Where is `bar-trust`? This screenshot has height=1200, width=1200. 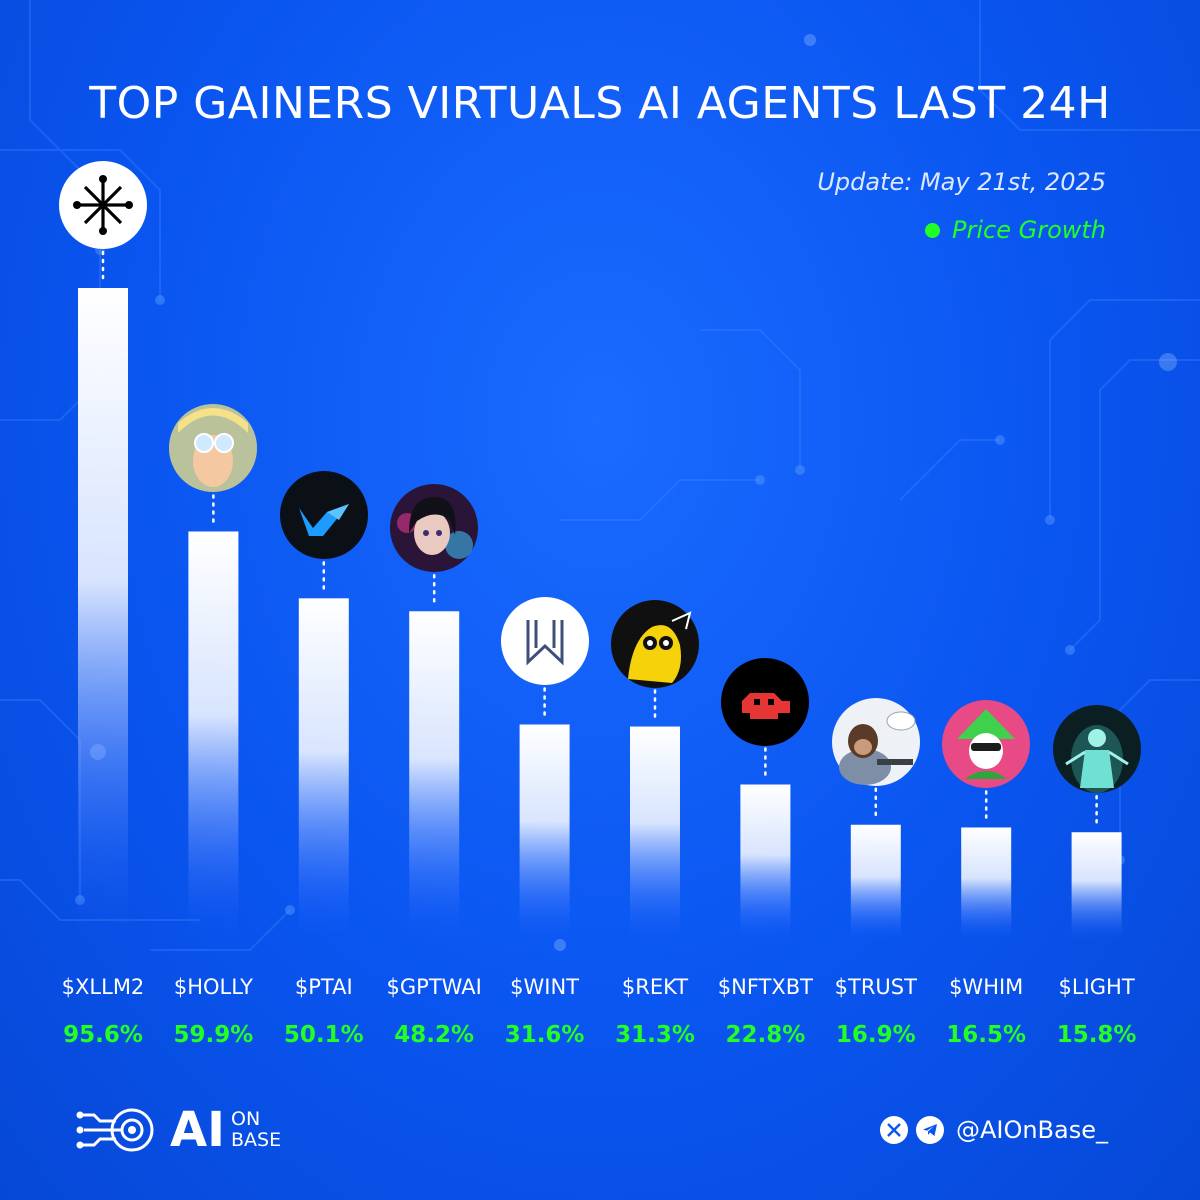 bar-trust is located at coordinates (875, 882).